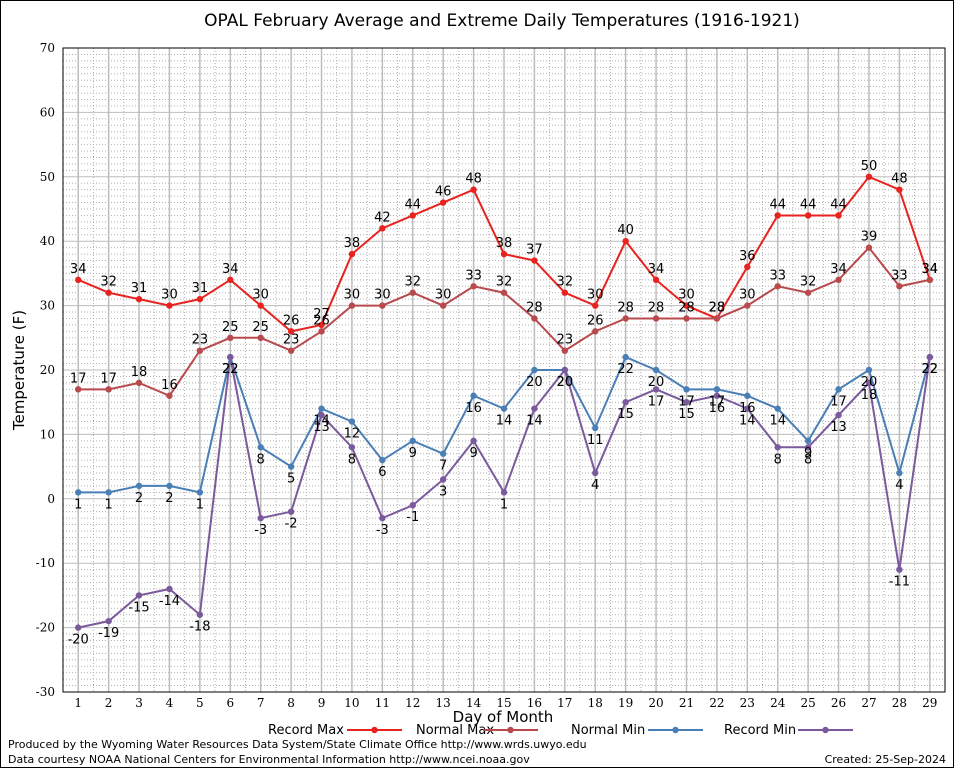 This screenshot has height=768, width=954. What do you see at coordinates (808, 204) in the screenshot?
I see `record-max-data-label: 44` at bounding box center [808, 204].